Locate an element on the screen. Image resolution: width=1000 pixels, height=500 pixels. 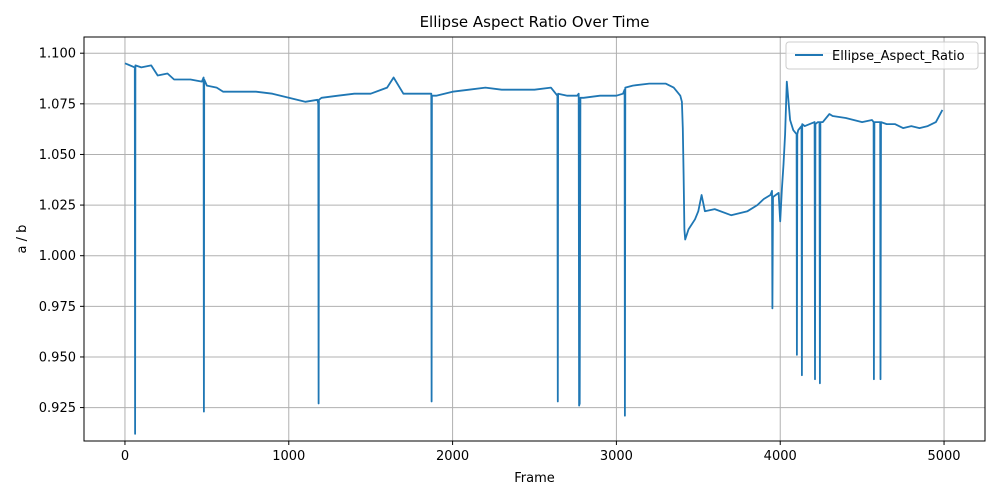
x-tick-label: 4000 is located at coordinates (780, 456).